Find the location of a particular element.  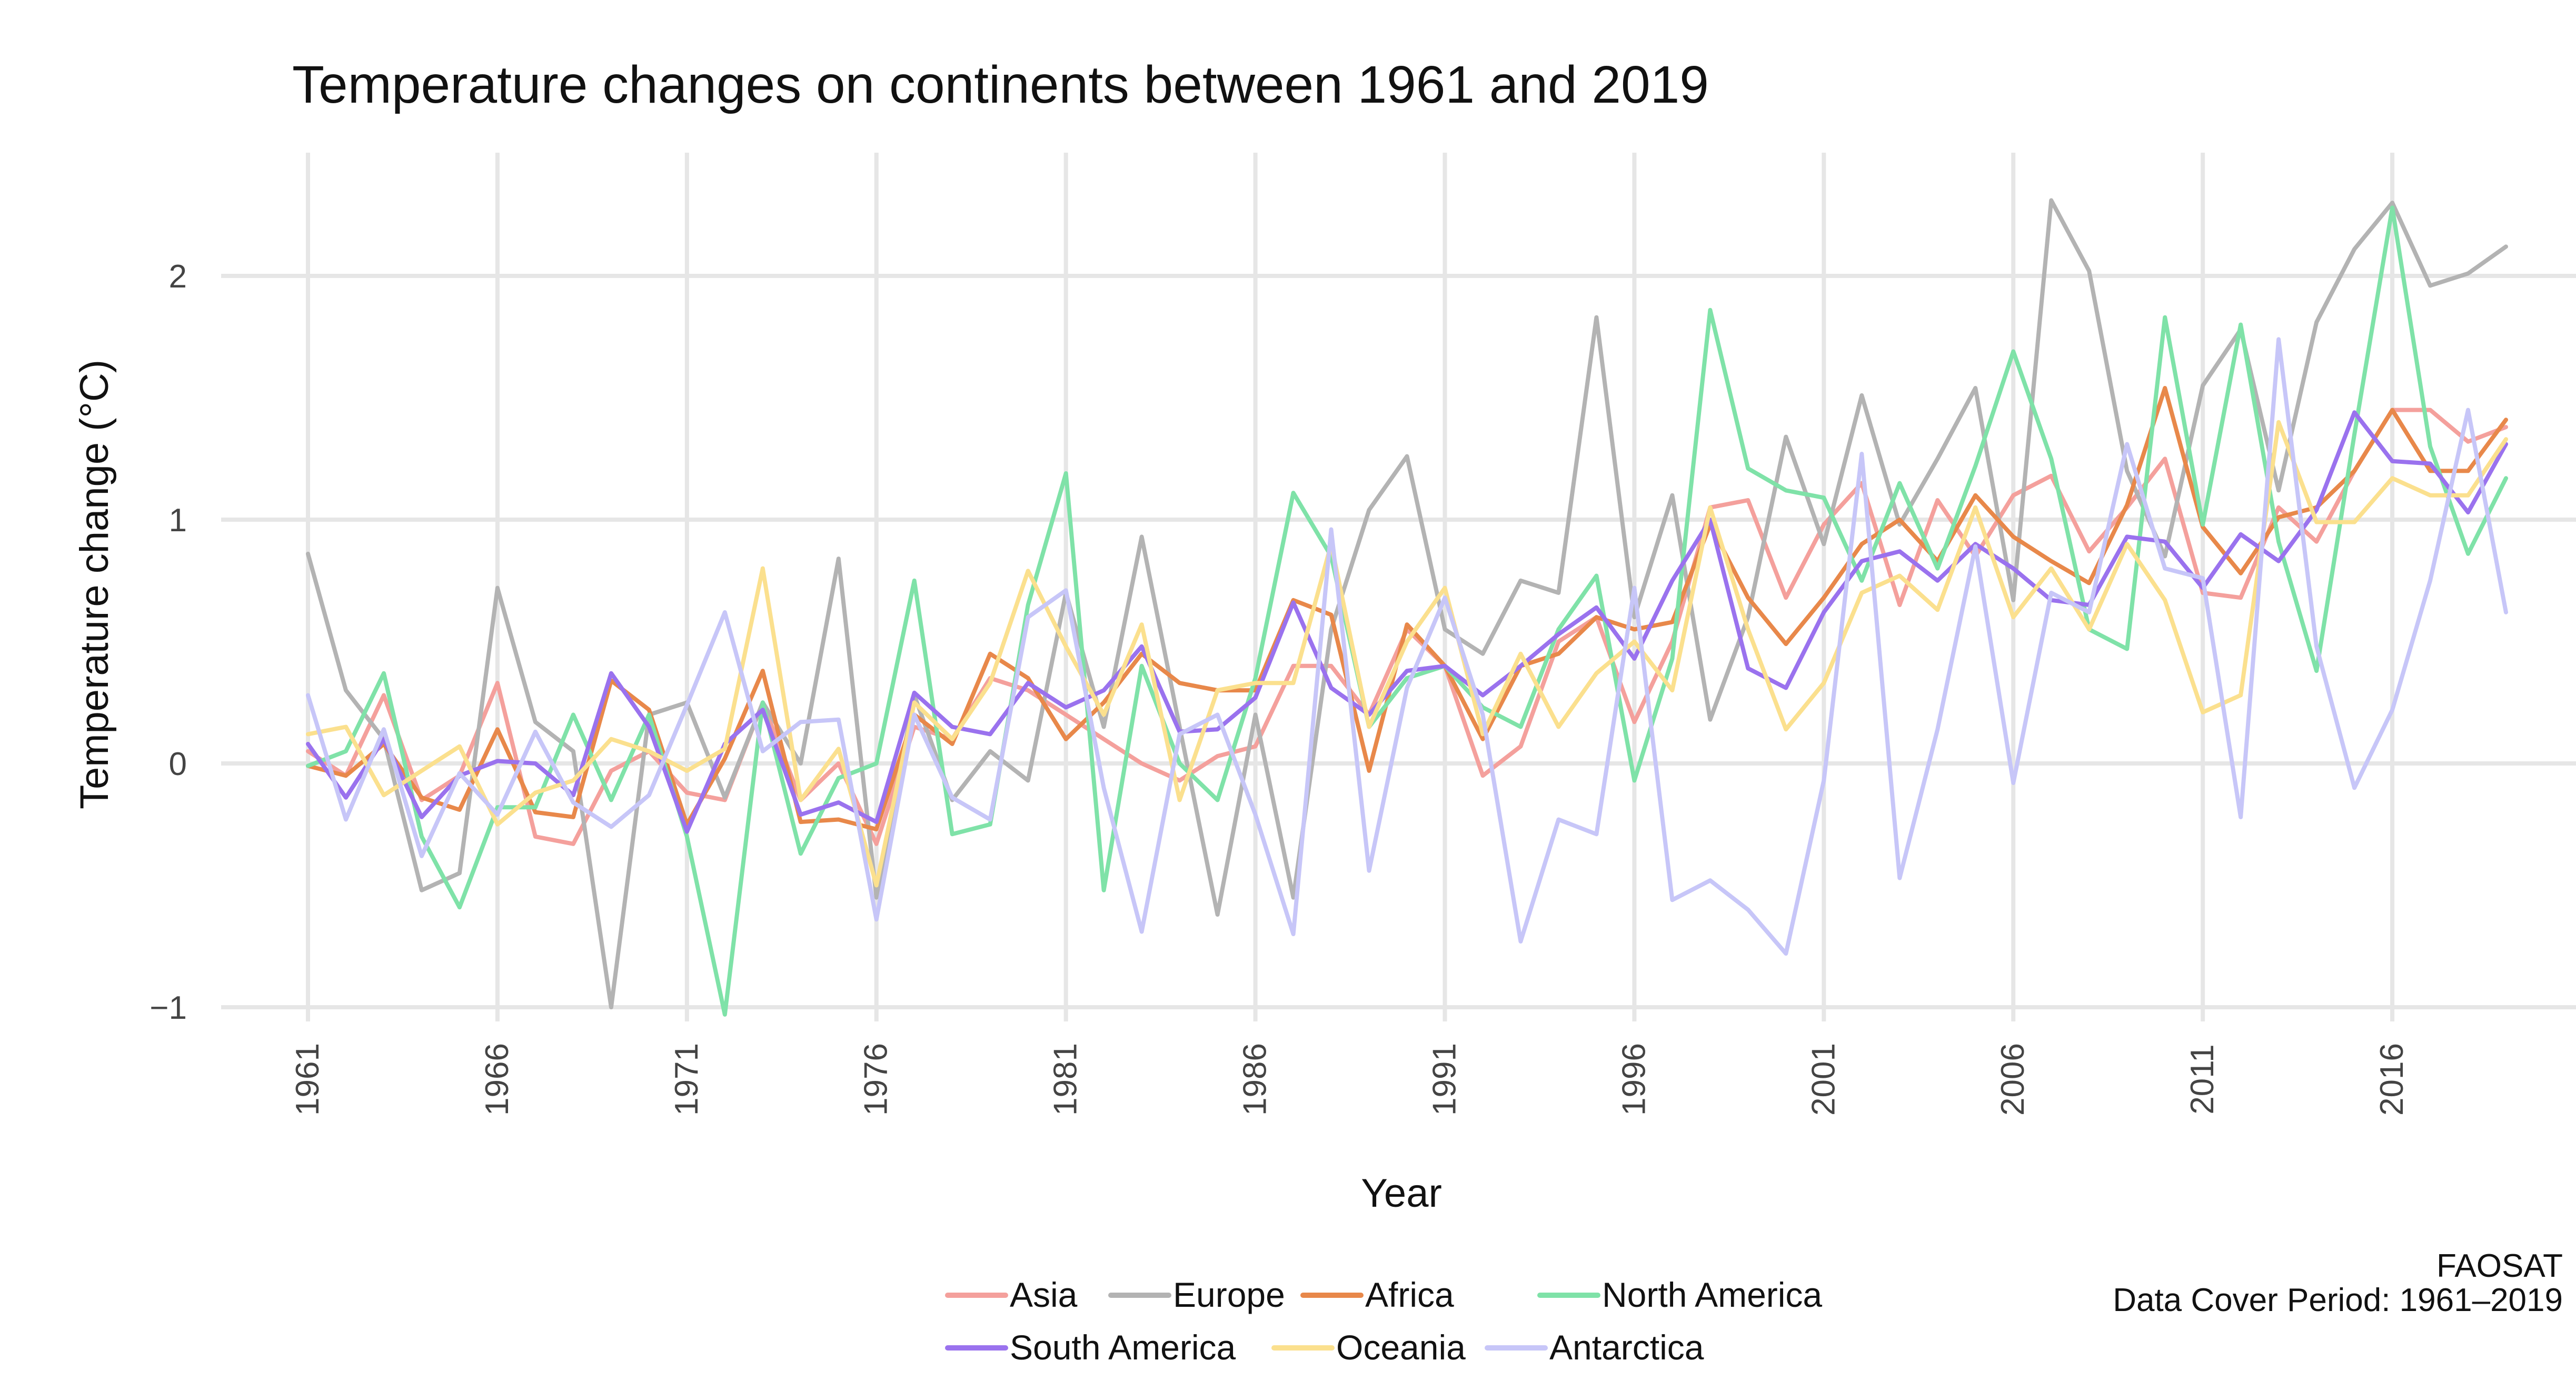

caption-source: FAOSAT is located at coordinates (2499, 1266).